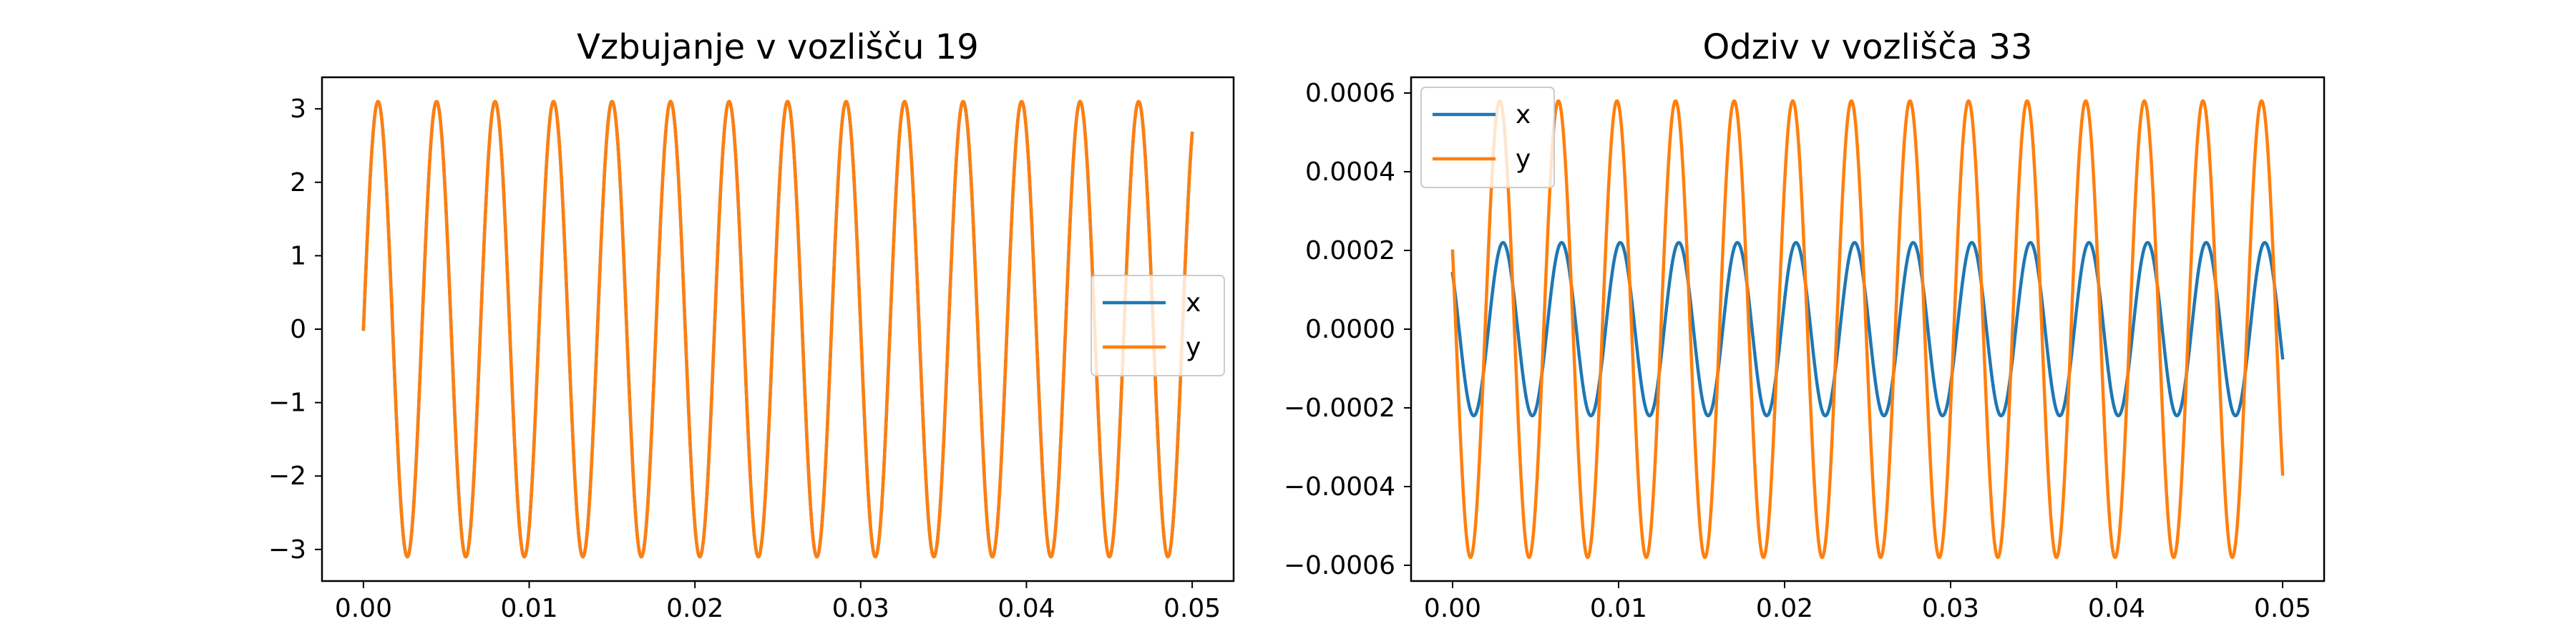  I want to click on y-tick-label: 2, so click(298, 182).